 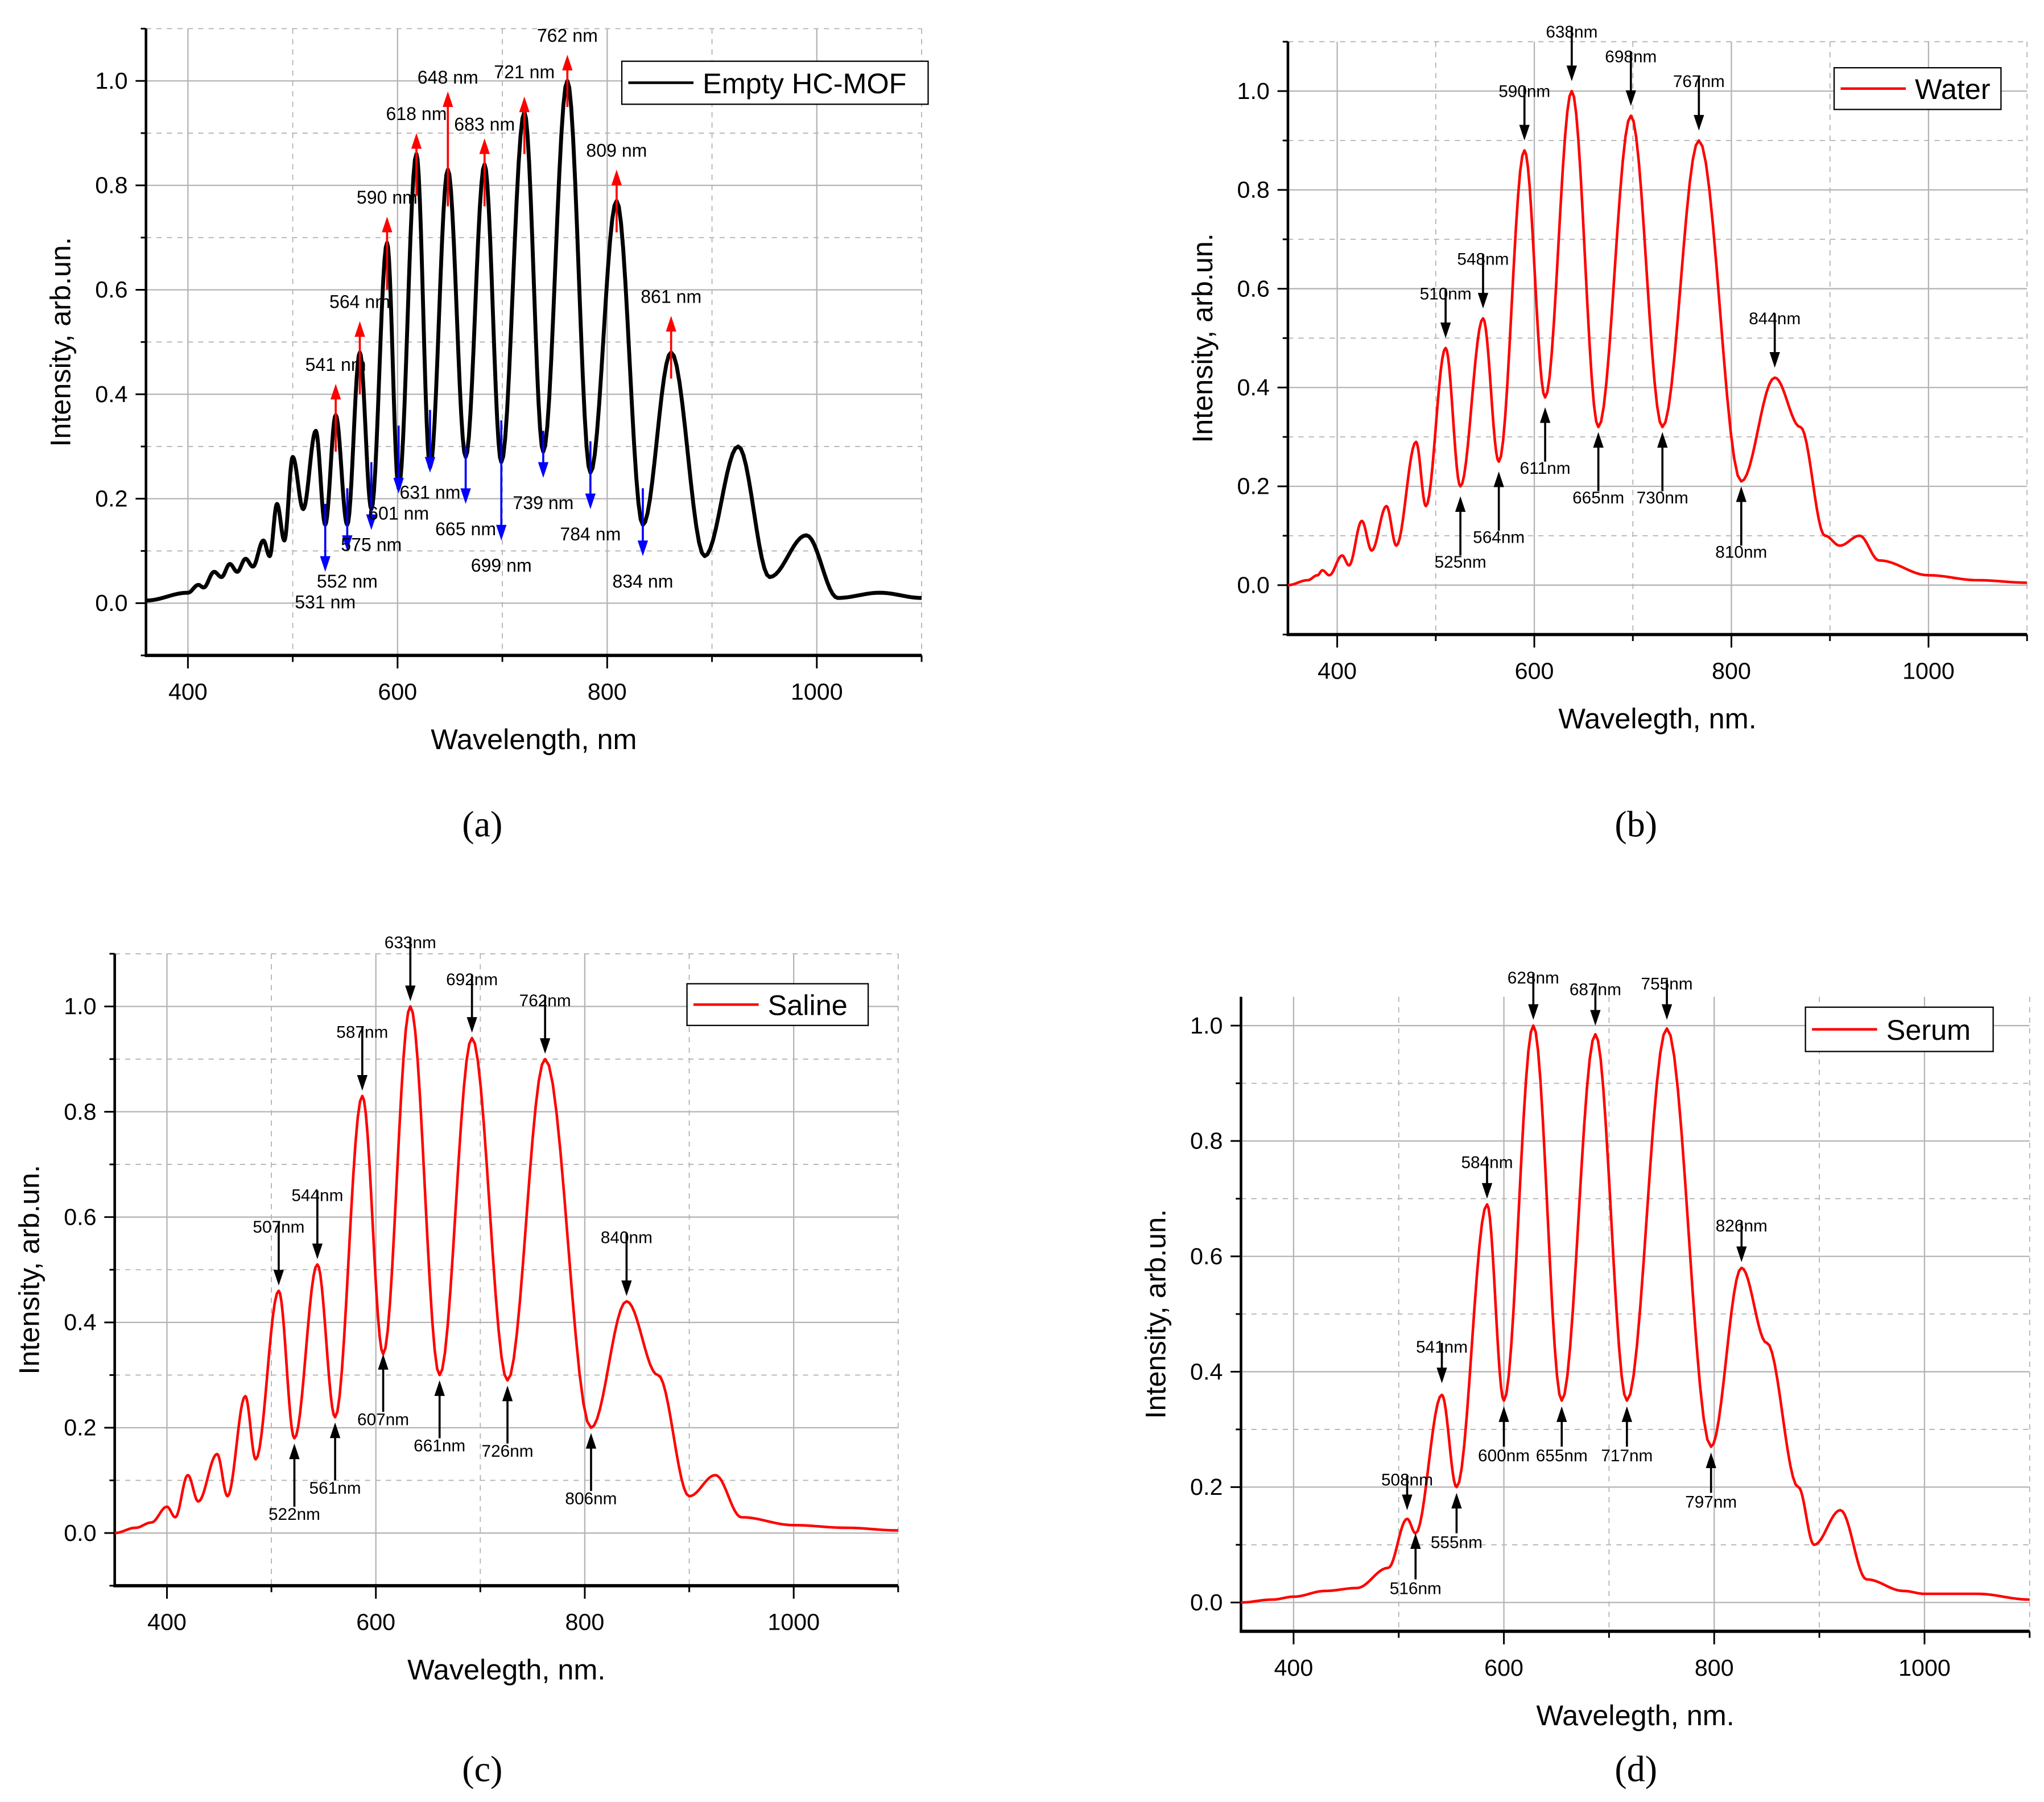 What do you see at coordinates (1699, 81) in the screenshot?
I see `annotation-label: 767nm` at bounding box center [1699, 81].